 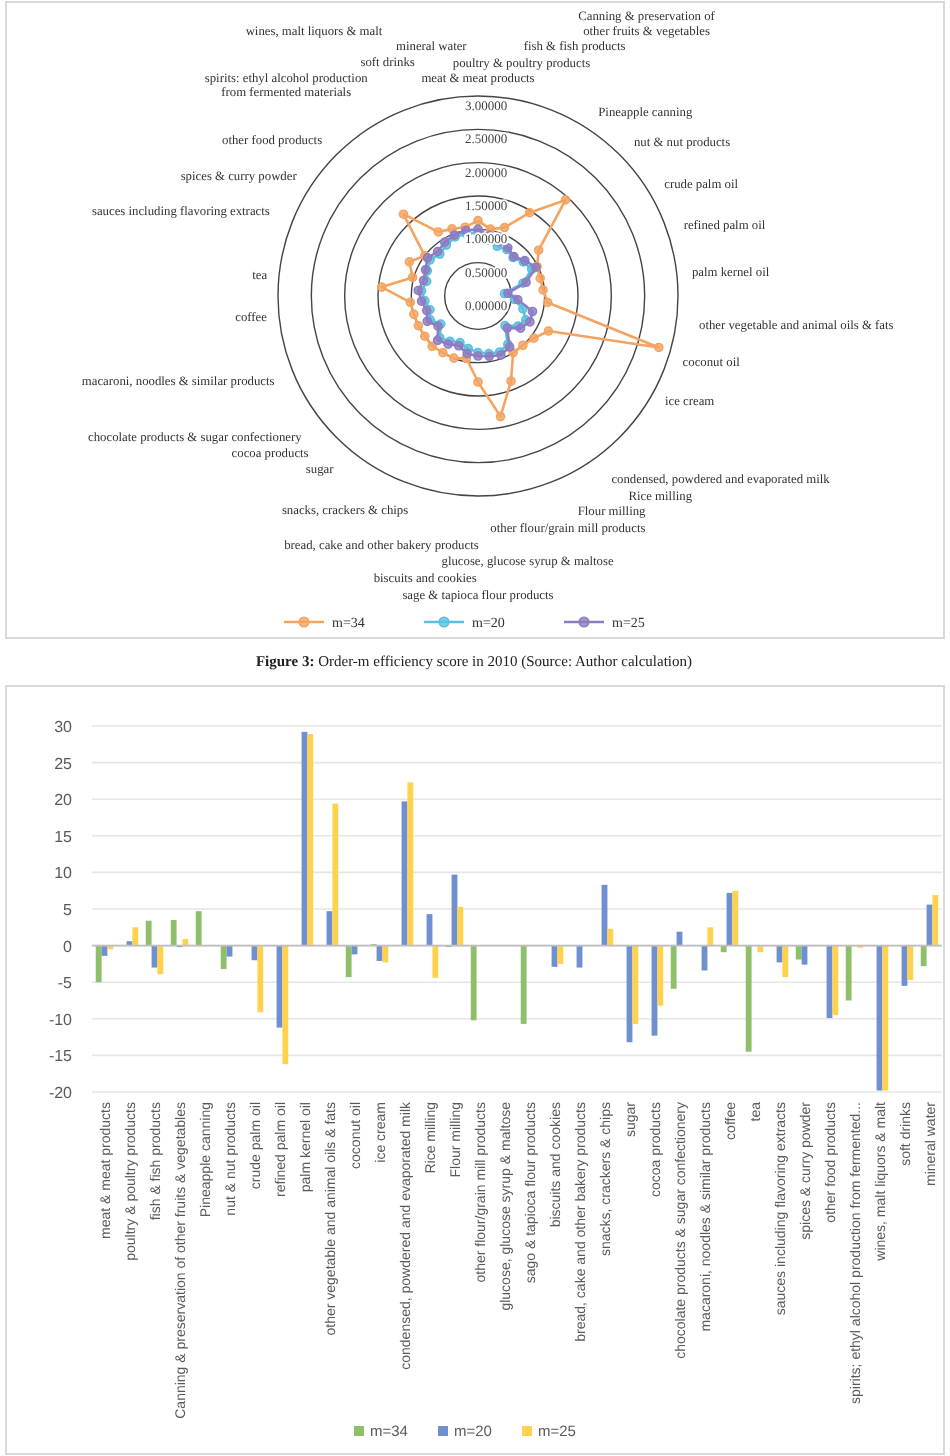 I want to click on y-tick-label: 5, so click(x=68, y=910).